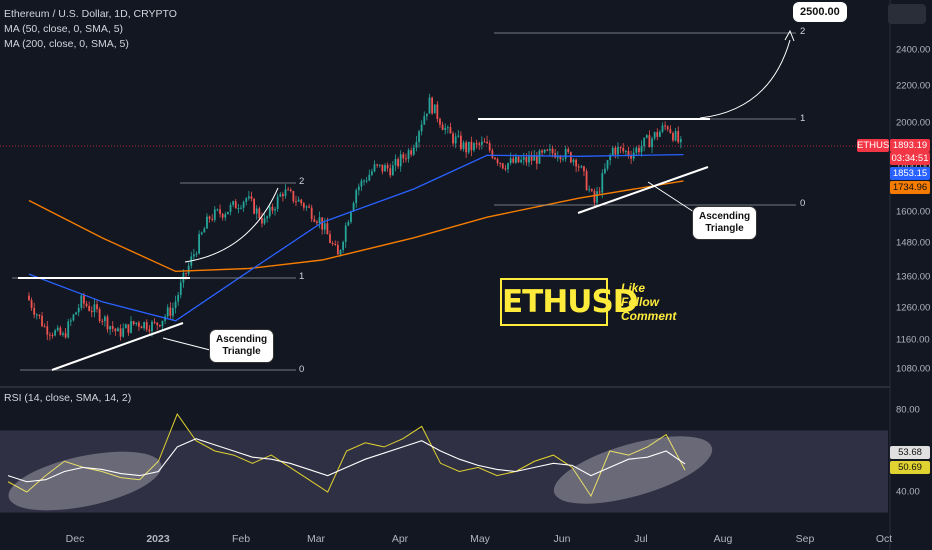 The image size is (932, 550). What do you see at coordinates (910, 158) in the screenshot?
I see `countdown-badge: 03:34:51` at bounding box center [910, 158].